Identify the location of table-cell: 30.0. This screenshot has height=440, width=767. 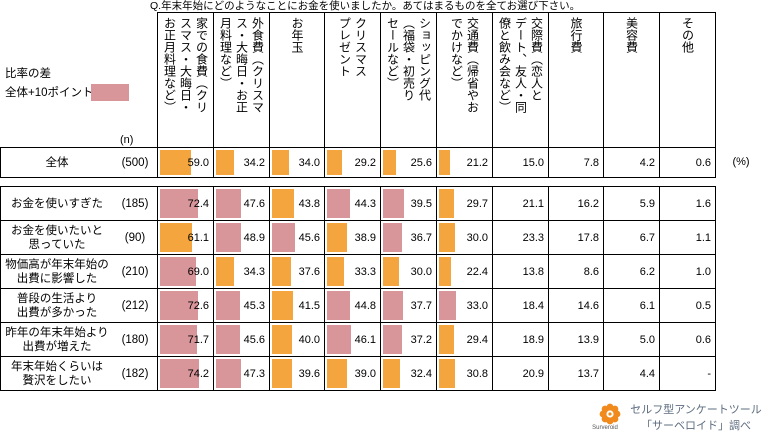
(464, 237).